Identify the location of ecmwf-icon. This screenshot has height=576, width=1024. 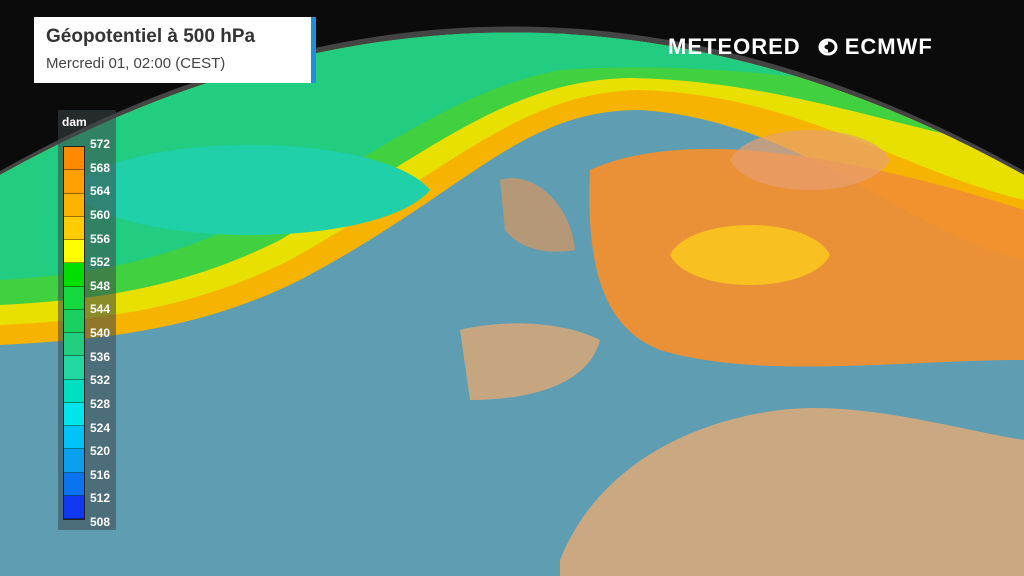
(828, 47).